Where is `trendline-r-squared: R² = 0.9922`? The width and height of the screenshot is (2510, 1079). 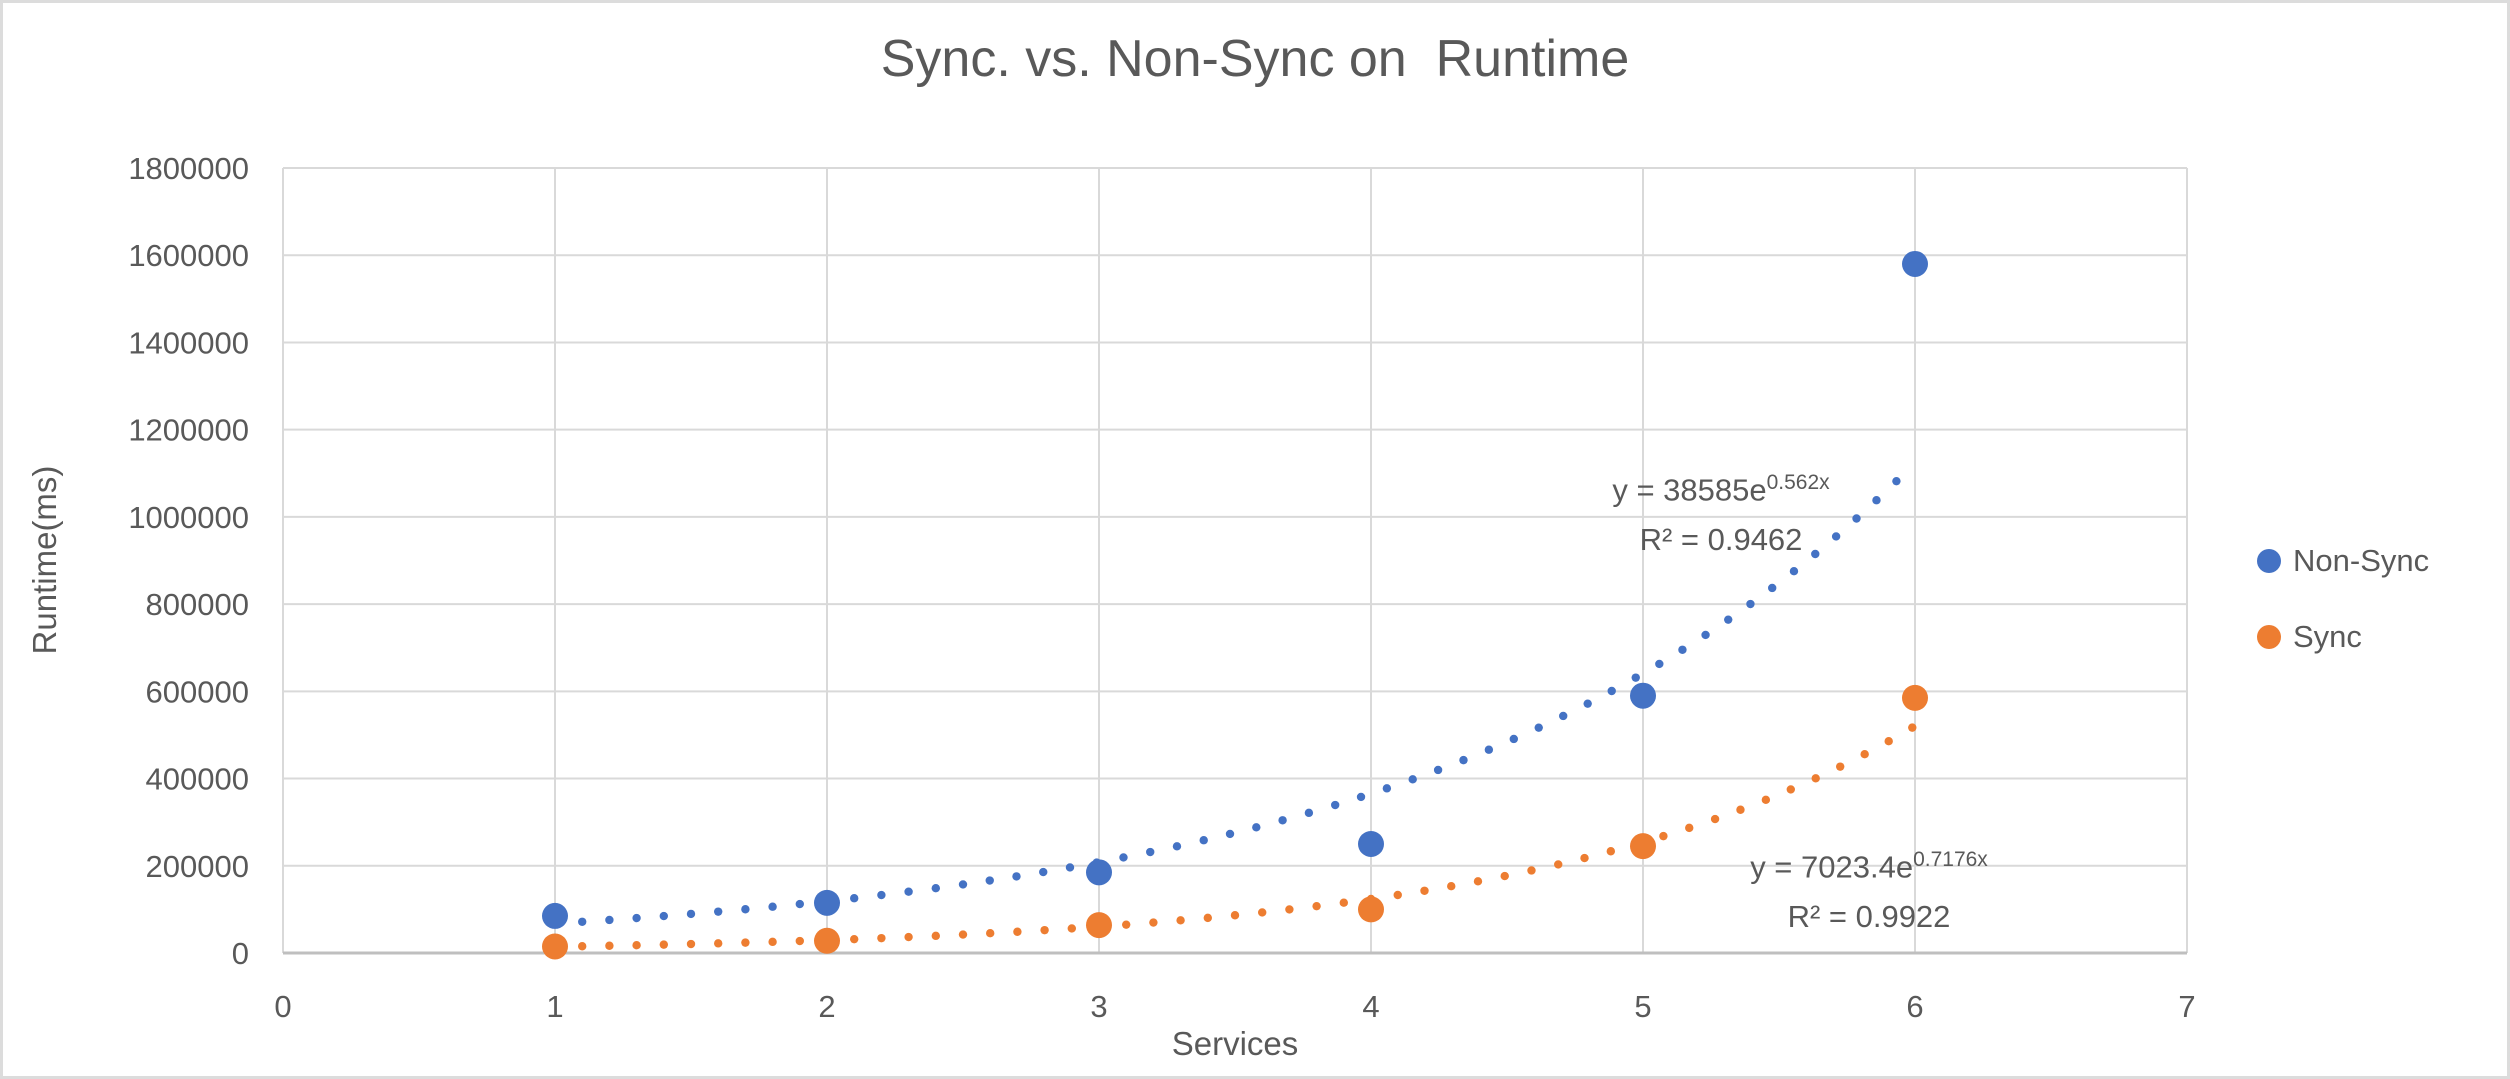 trendline-r-squared: R² = 0.9922 is located at coordinates (1869, 917).